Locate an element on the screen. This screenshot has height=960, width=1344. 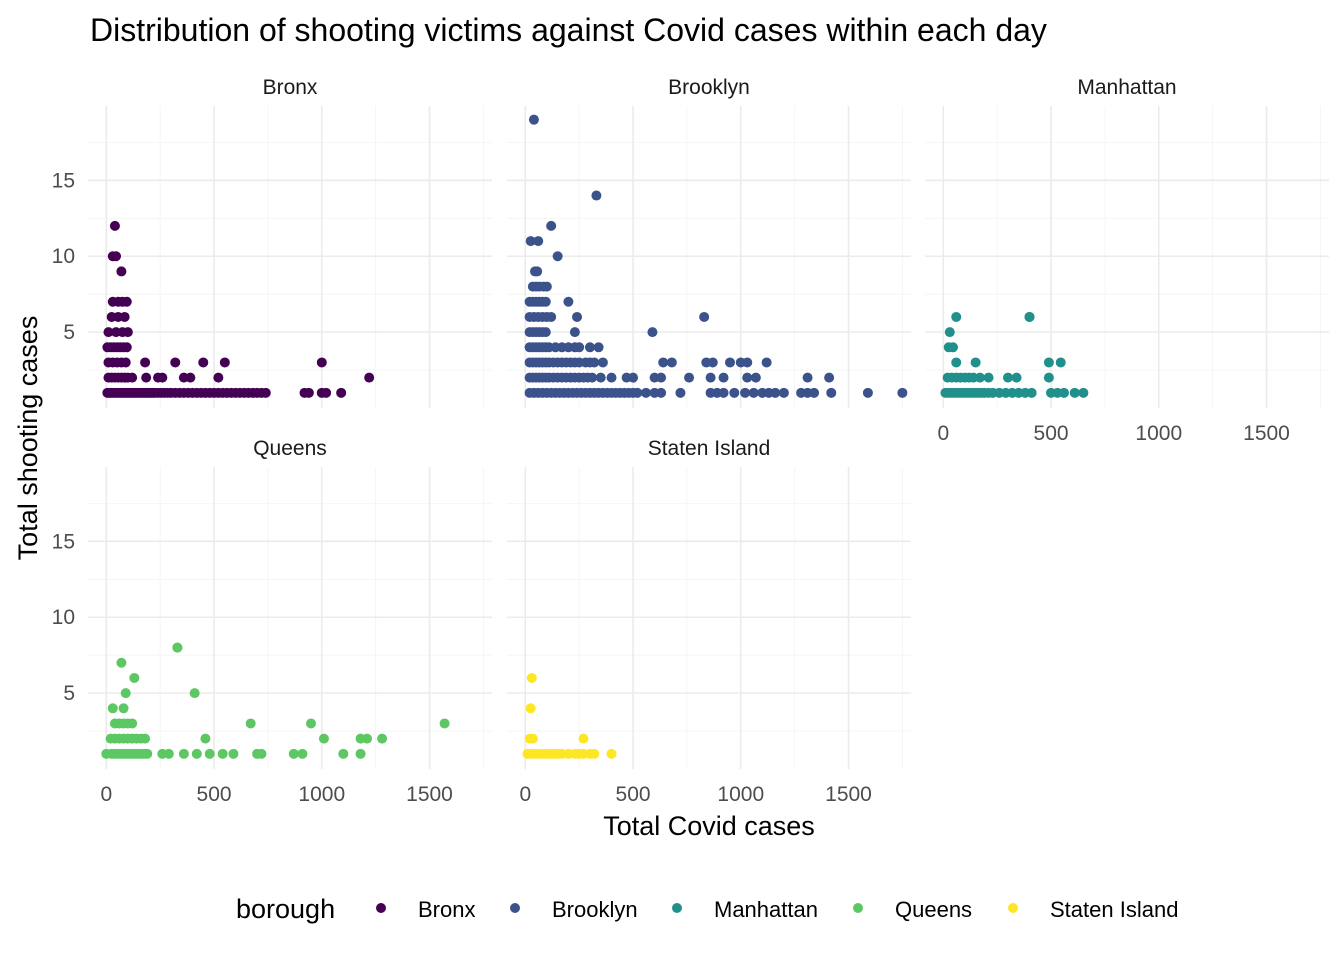
x-tick-label: 1000 is located at coordinates (1158, 433).